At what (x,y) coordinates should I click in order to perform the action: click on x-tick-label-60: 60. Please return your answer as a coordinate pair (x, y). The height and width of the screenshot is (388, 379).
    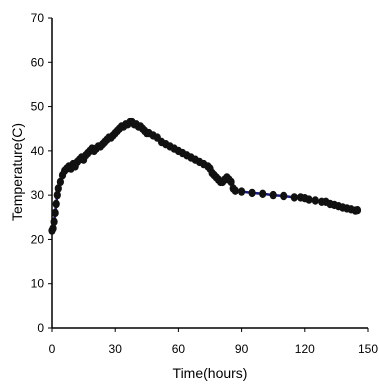
    Looking at the image, I should click on (179, 349).